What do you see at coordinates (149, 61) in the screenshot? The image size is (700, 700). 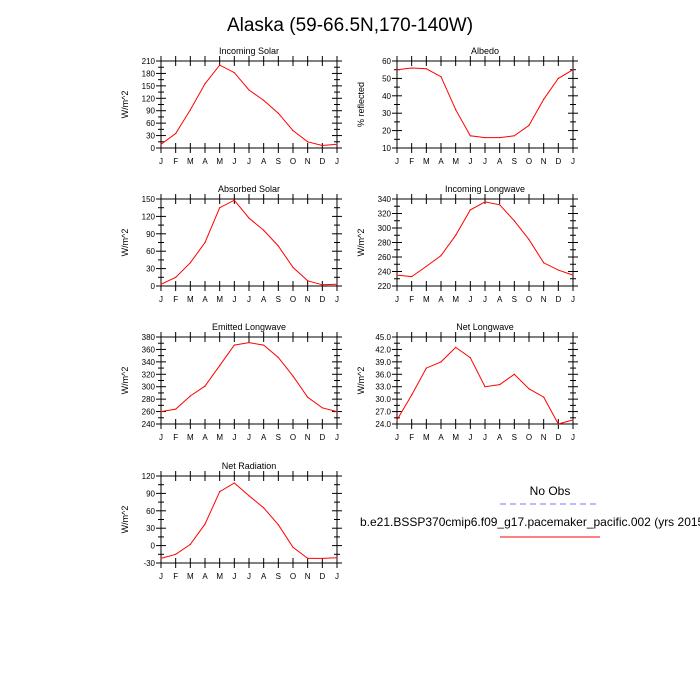 I see `y-tick-label: 210` at bounding box center [149, 61].